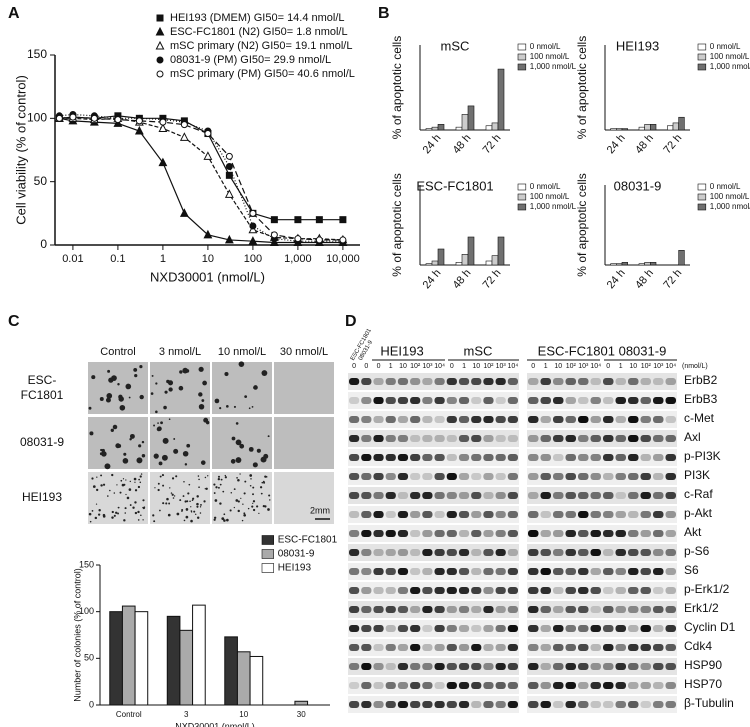  I want to click on legend-label: mSC primary (PM) GI50= 40.6 nmol/L, so click(262, 74).